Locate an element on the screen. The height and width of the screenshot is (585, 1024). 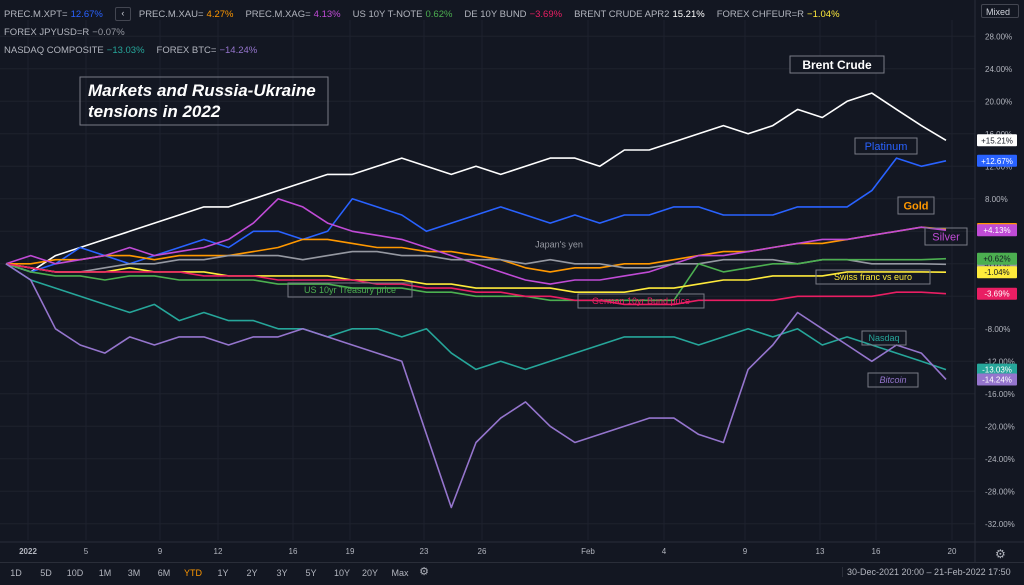
price-label-text: +15.21% is located at coordinates (997, 140).